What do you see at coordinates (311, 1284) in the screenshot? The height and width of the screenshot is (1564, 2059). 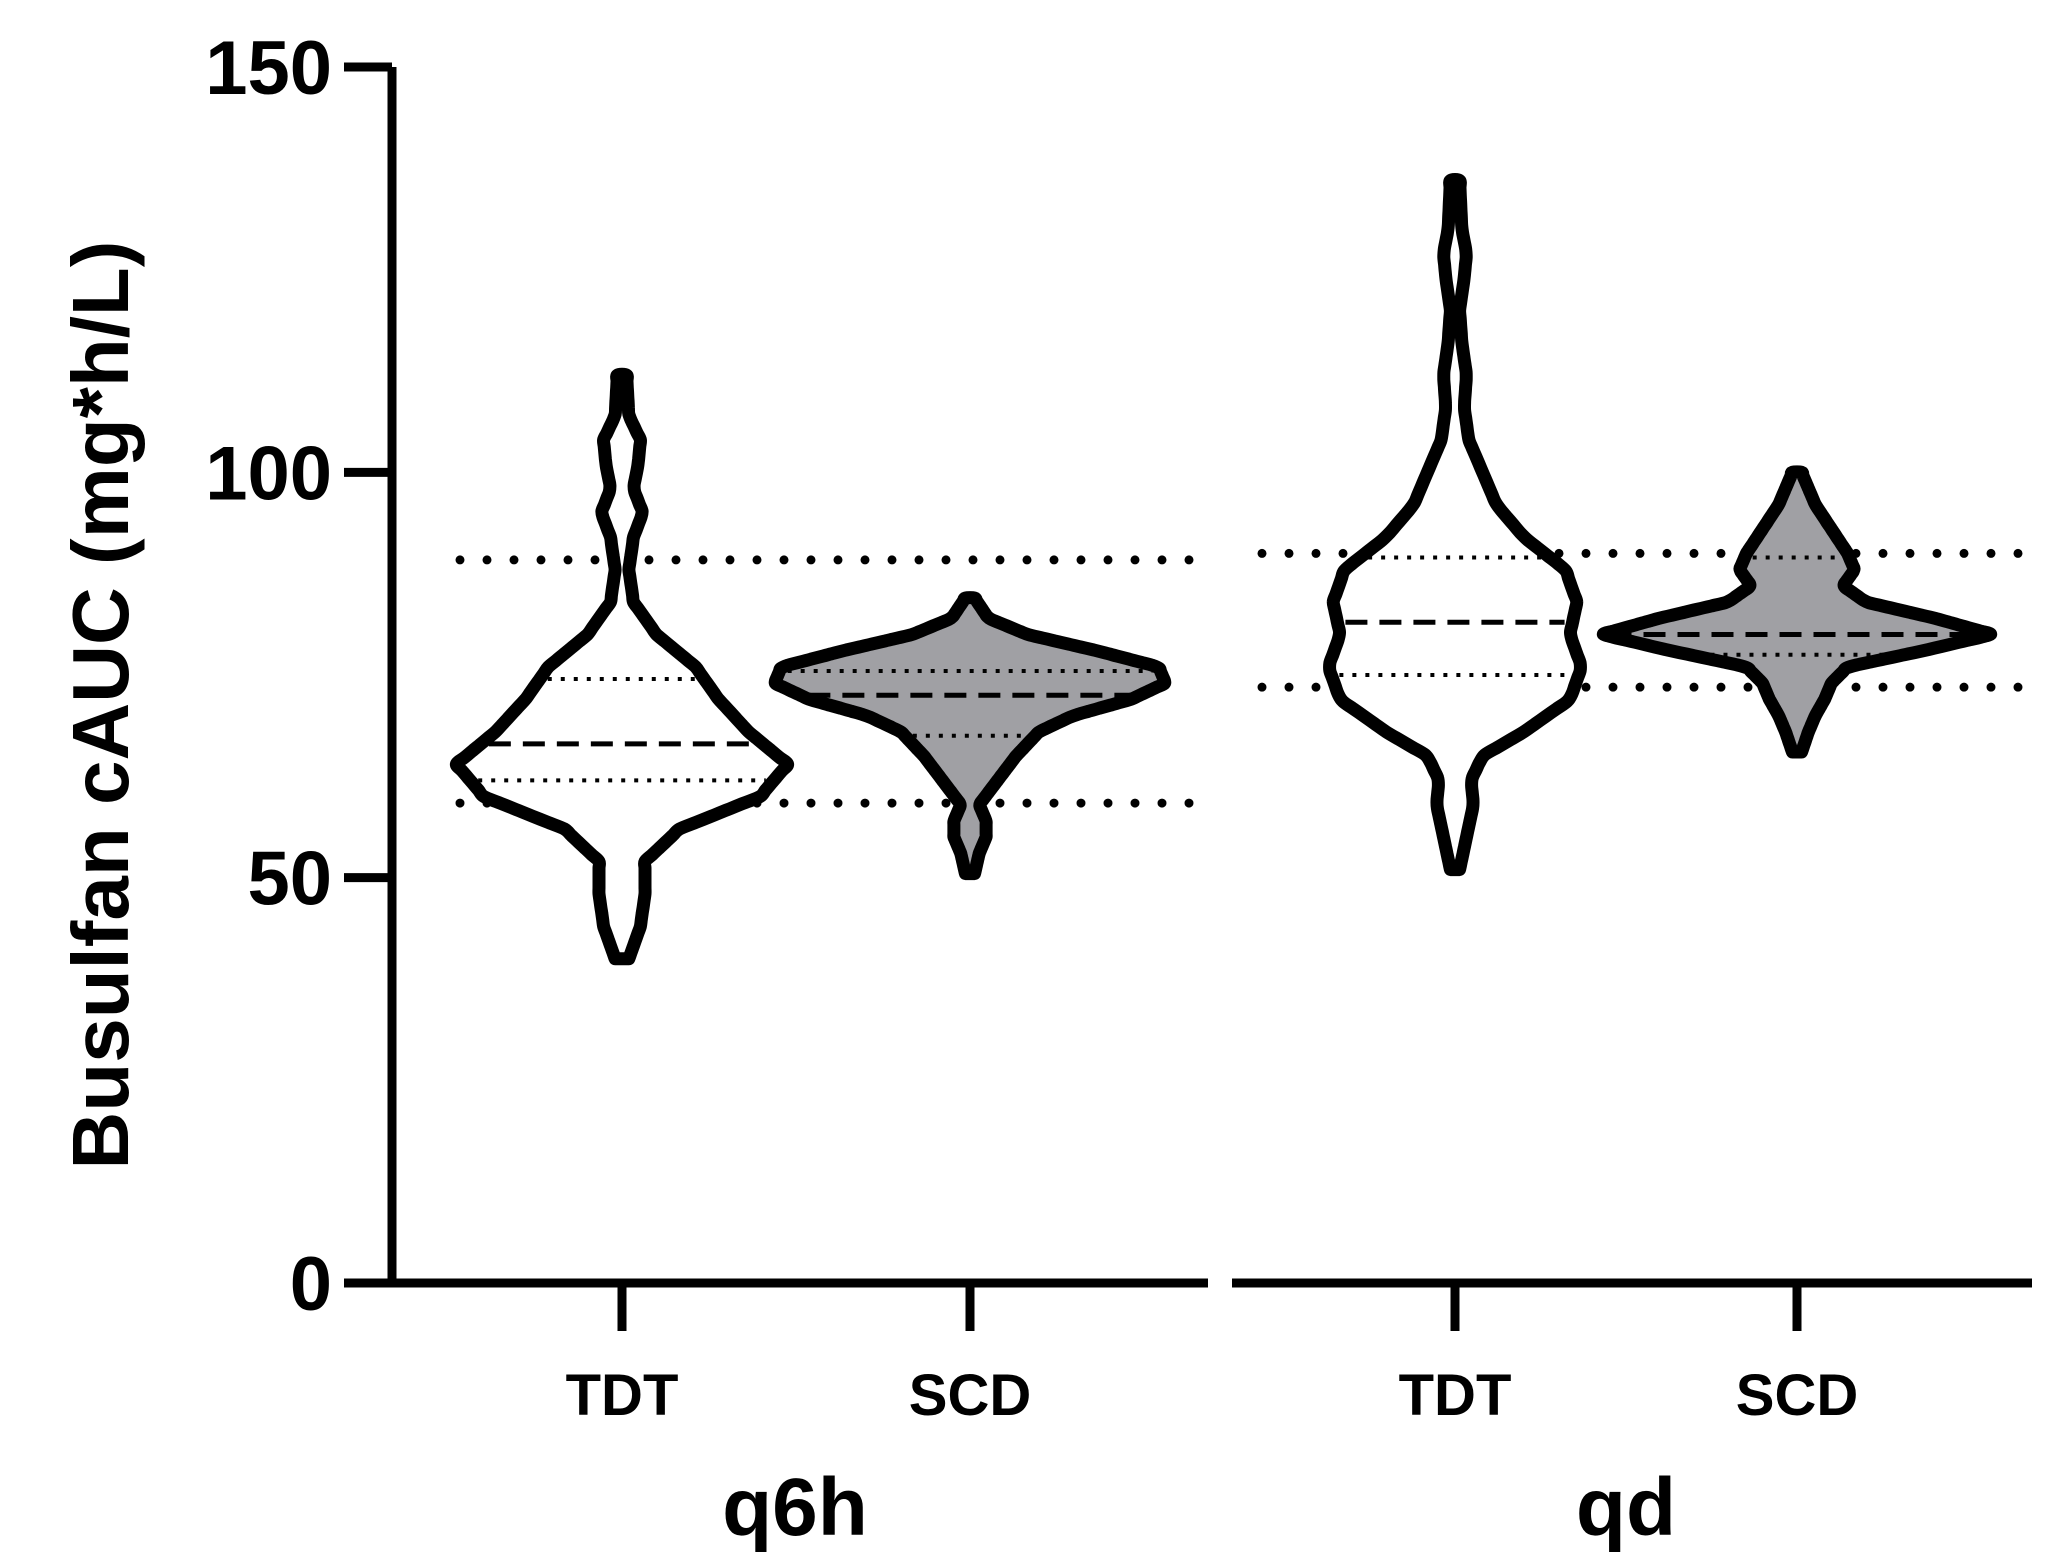 I see `y-tick-label-0: 0` at bounding box center [311, 1284].